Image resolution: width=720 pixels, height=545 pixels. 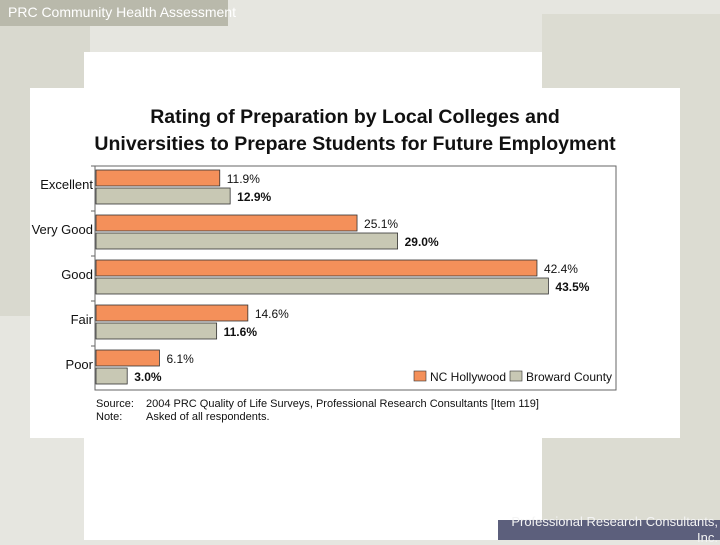 I want to click on legend-label-broward-county: Broward County, so click(x=569, y=377).